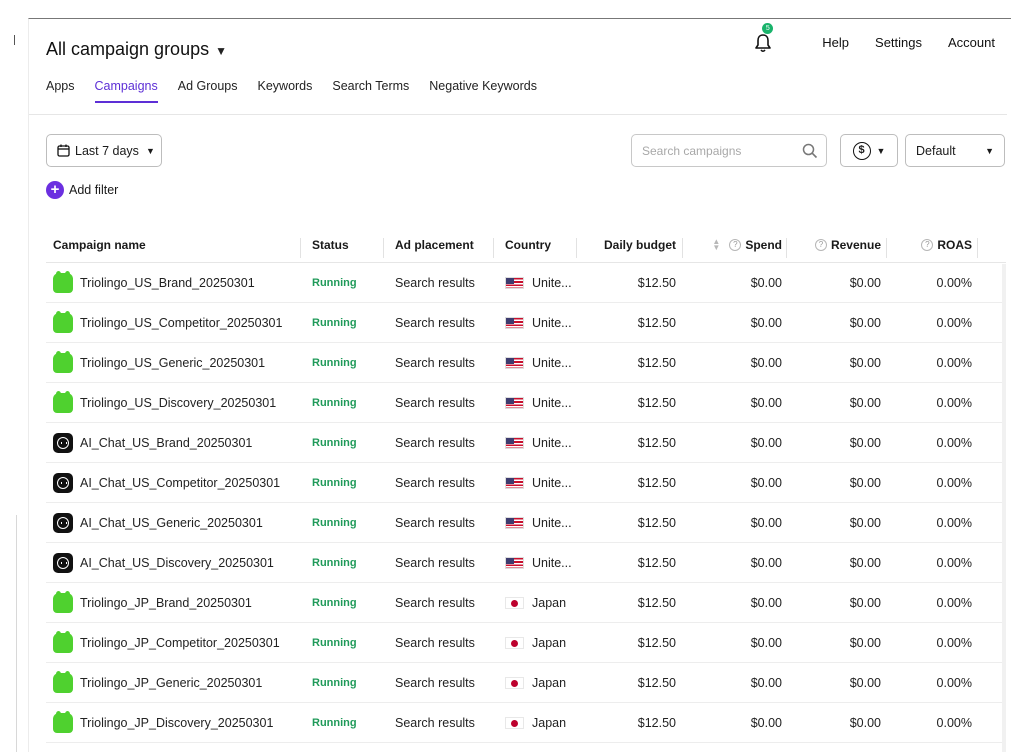 The height and width of the screenshot is (752, 1024). I want to click on header-country: Country, so click(535, 244).